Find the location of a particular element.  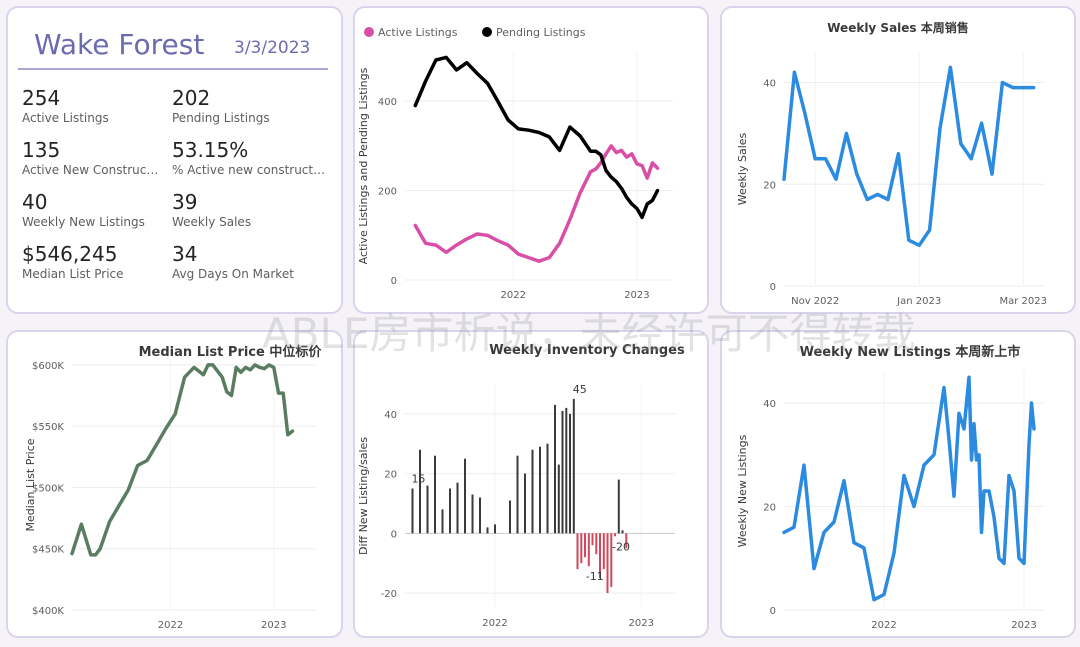

y-axis-label: Median List Price is located at coordinates (30, 484).